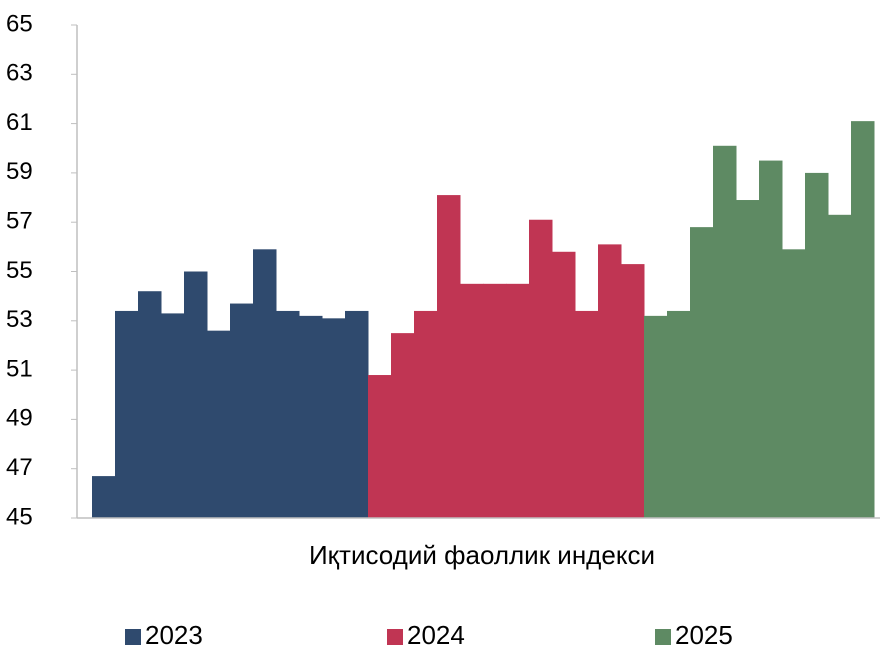  What do you see at coordinates (19, 319) in the screenshot?
I see `y-tick-label: 53` at bounding box center [19, 319].